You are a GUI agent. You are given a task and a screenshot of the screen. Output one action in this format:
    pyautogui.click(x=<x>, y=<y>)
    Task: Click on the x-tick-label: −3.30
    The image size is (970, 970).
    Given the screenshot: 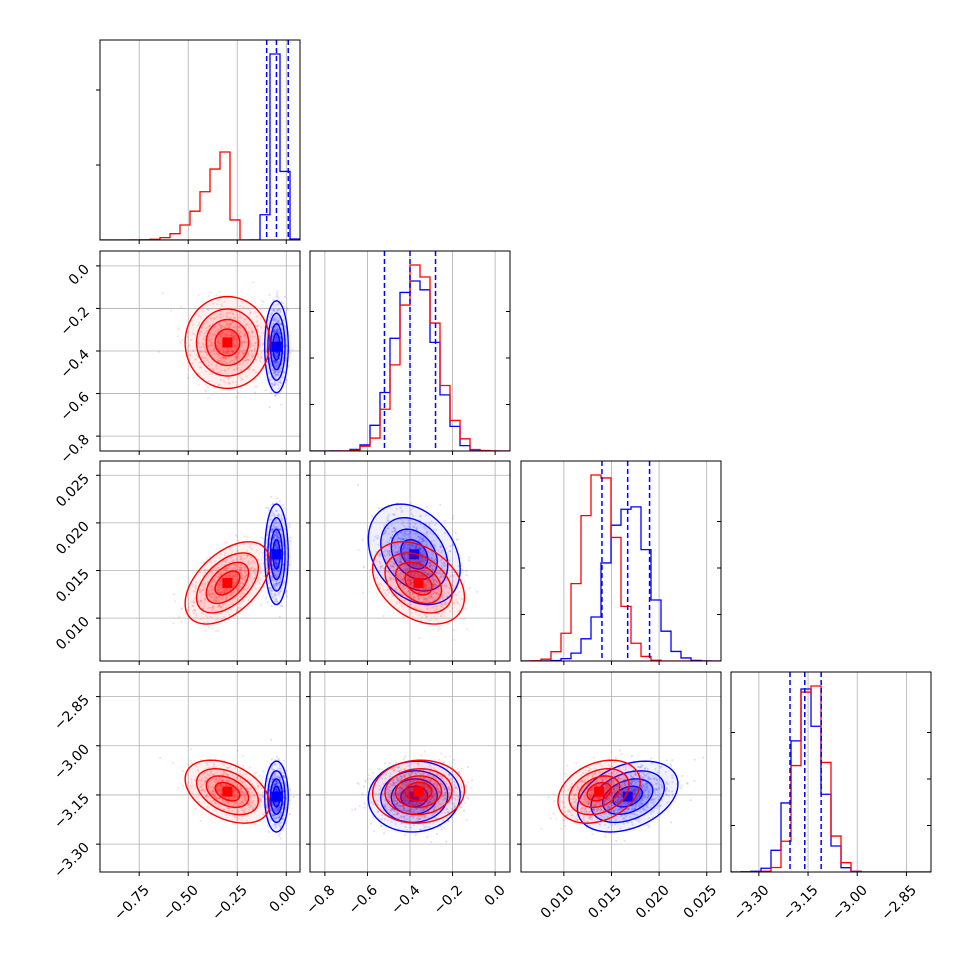 What is the action you would take?
    pyautogui.click(x=752, y=903)
    